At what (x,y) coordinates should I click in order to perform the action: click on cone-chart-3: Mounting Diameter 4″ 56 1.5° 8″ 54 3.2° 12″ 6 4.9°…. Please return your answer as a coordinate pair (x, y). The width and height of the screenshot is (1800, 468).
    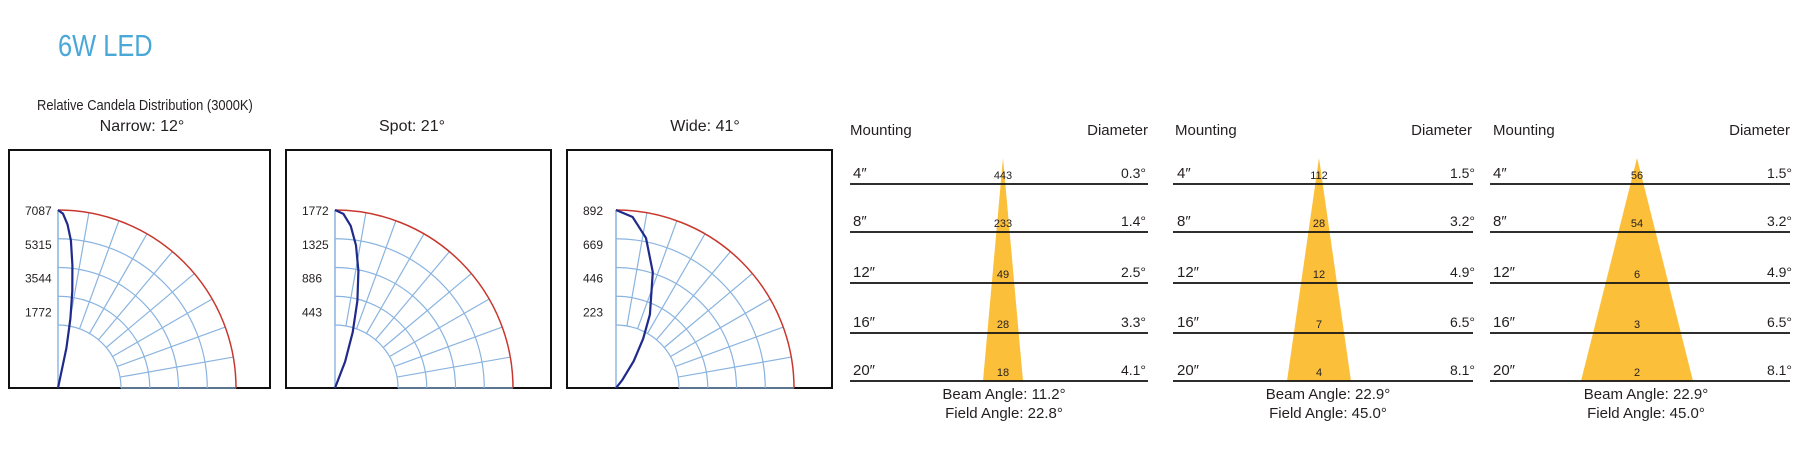
    Looking at the image, I should click on (1641, 252).